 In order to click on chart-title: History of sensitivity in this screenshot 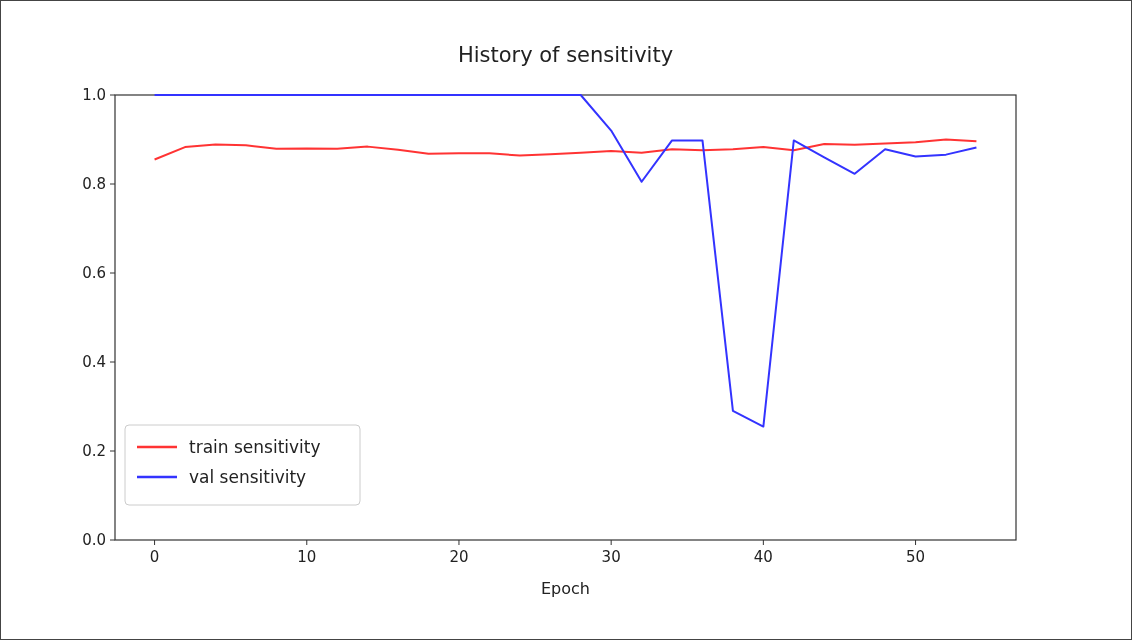, I will do `click(565, 55)`.